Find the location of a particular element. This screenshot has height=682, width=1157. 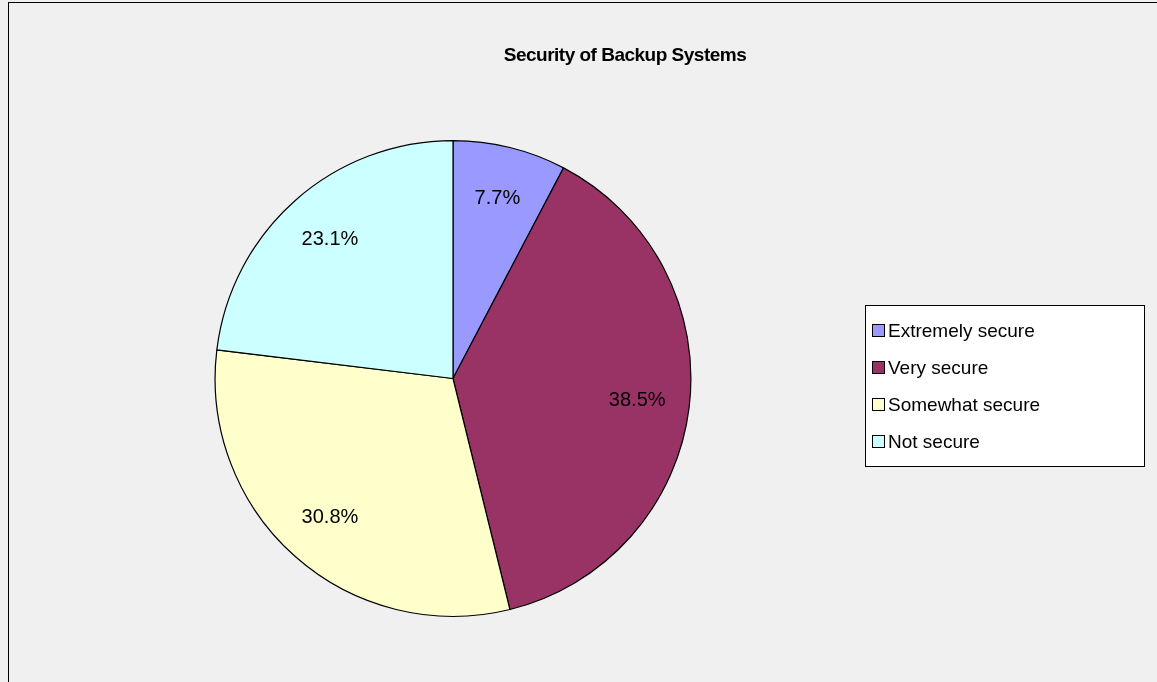

legend-label: Extremely secure is located at coordinates (961, 330).